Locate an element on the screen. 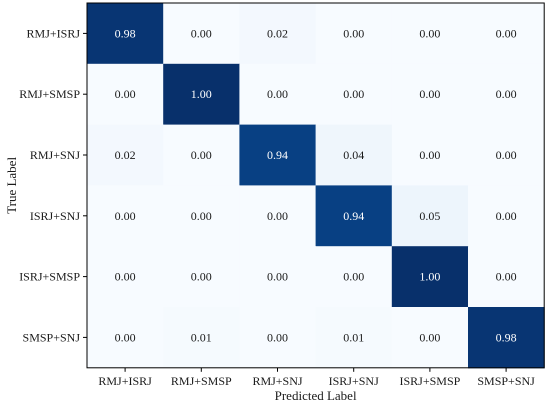 The width and height of the screenshot is (550, 408). heatmap-cell-r1-c5 is located at coordinates (506, 94).